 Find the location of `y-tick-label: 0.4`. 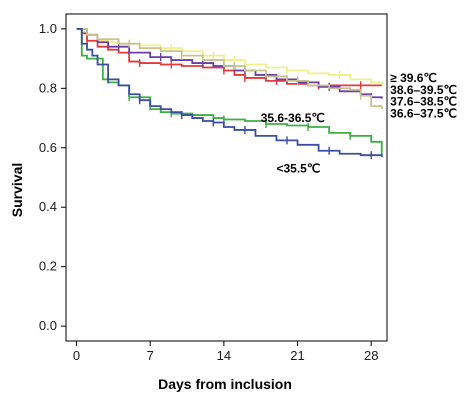

y-tick-label: 0.4 is located at coordinates (48, 206).